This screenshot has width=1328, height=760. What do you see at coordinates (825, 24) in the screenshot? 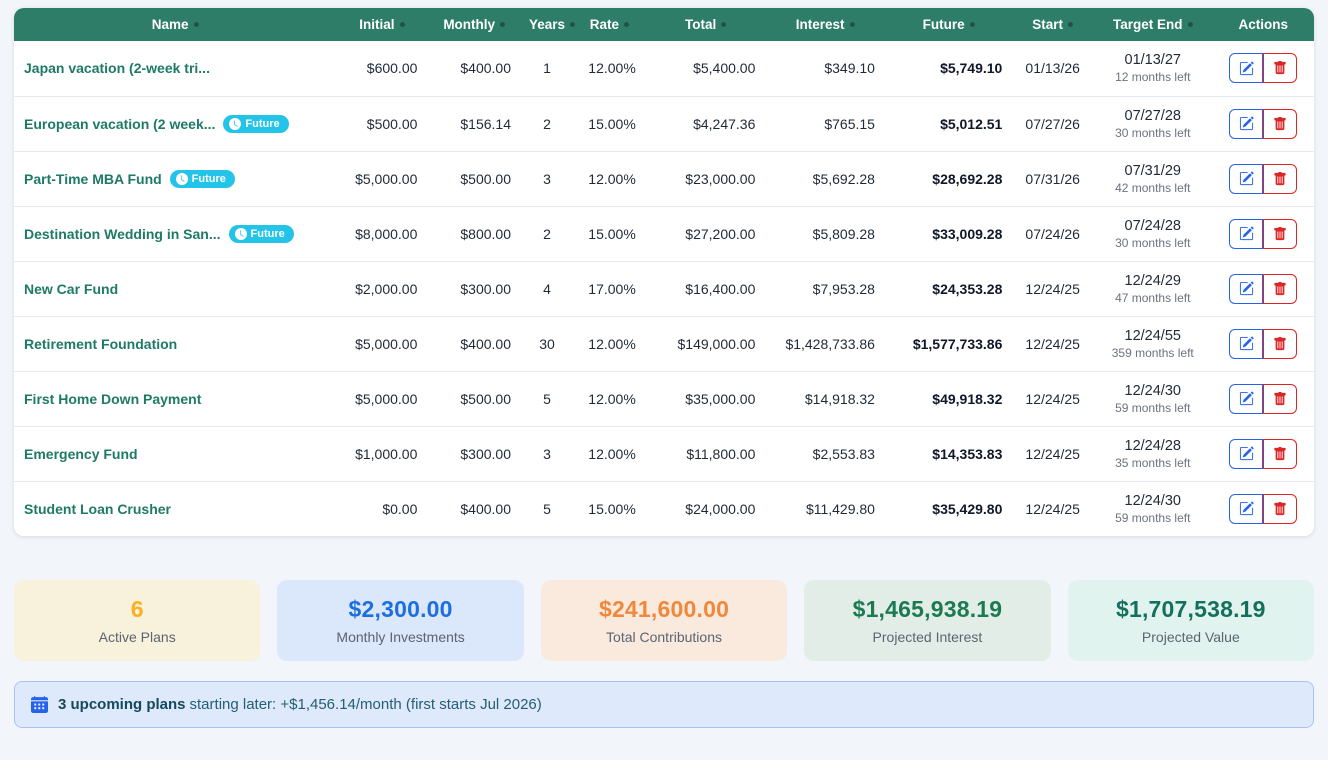
I see `column-header-interest: Interest` at bounding box center [825, 24].